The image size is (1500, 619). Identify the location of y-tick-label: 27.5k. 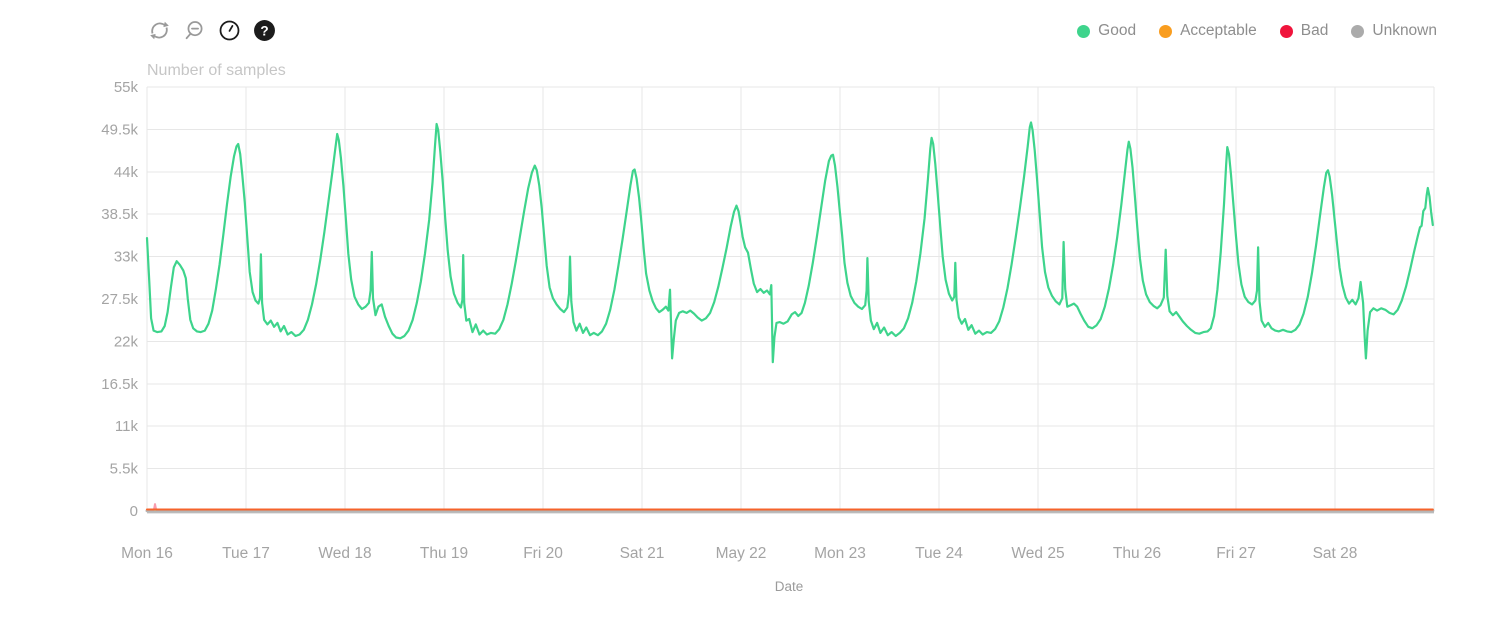
(119, 299).